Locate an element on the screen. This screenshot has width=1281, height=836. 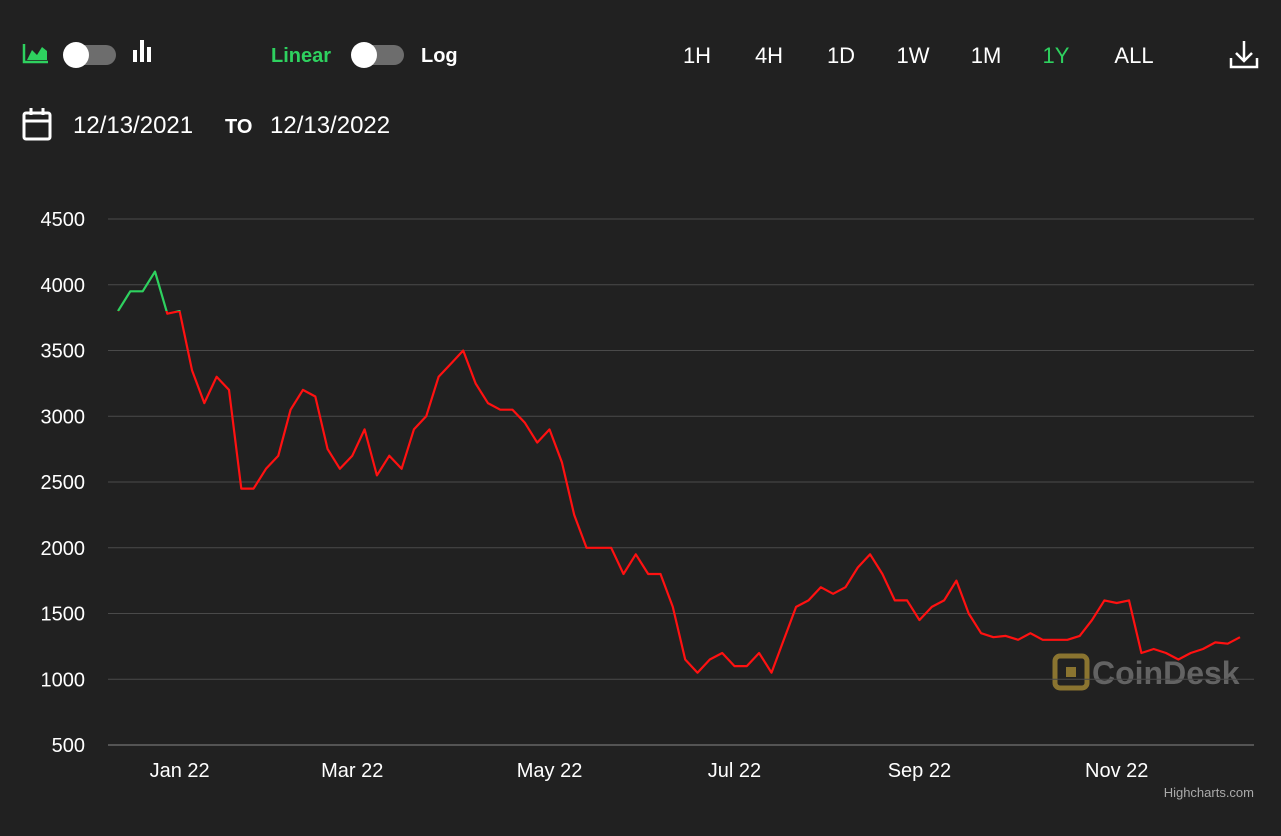
watermark: CoinDesk is located at coordinates (1166, 673).